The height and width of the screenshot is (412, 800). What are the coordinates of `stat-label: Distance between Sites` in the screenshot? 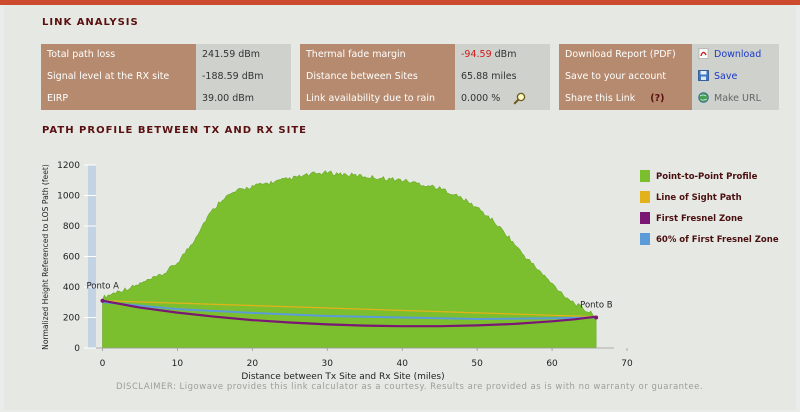 It's located at (377, 77).